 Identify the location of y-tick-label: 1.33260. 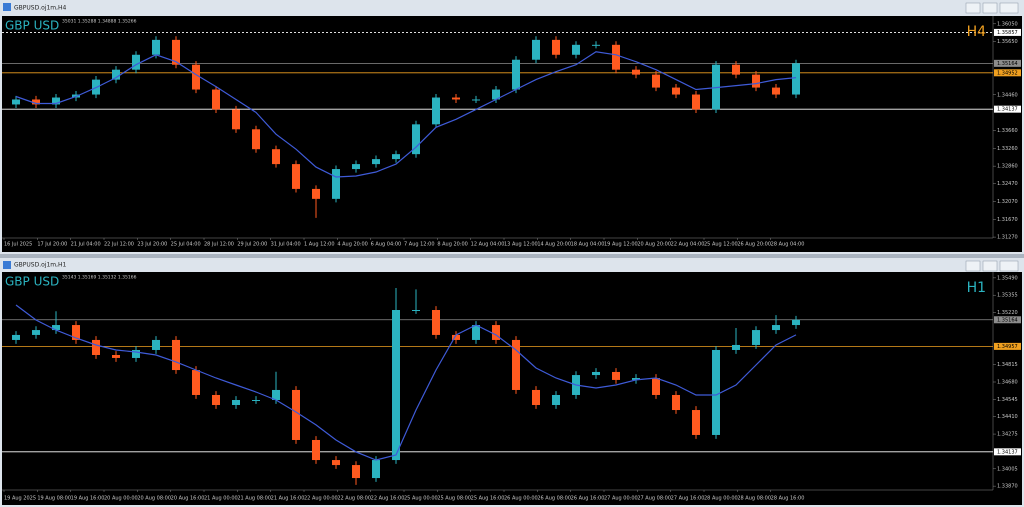
(1007, 149).